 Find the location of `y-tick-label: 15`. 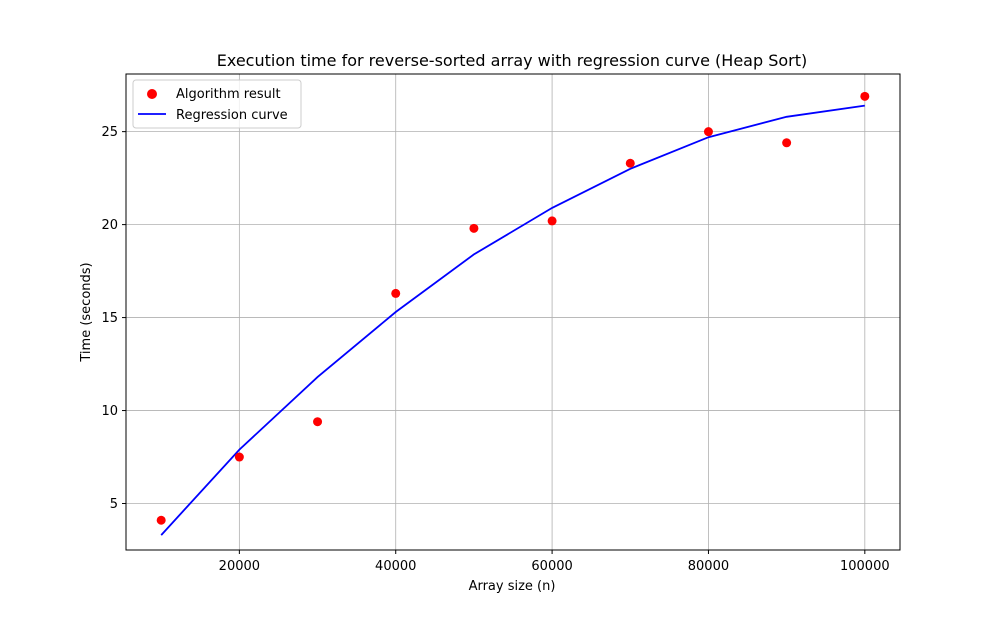

y-tick-label: 15 is located at coordinates (109, 318).